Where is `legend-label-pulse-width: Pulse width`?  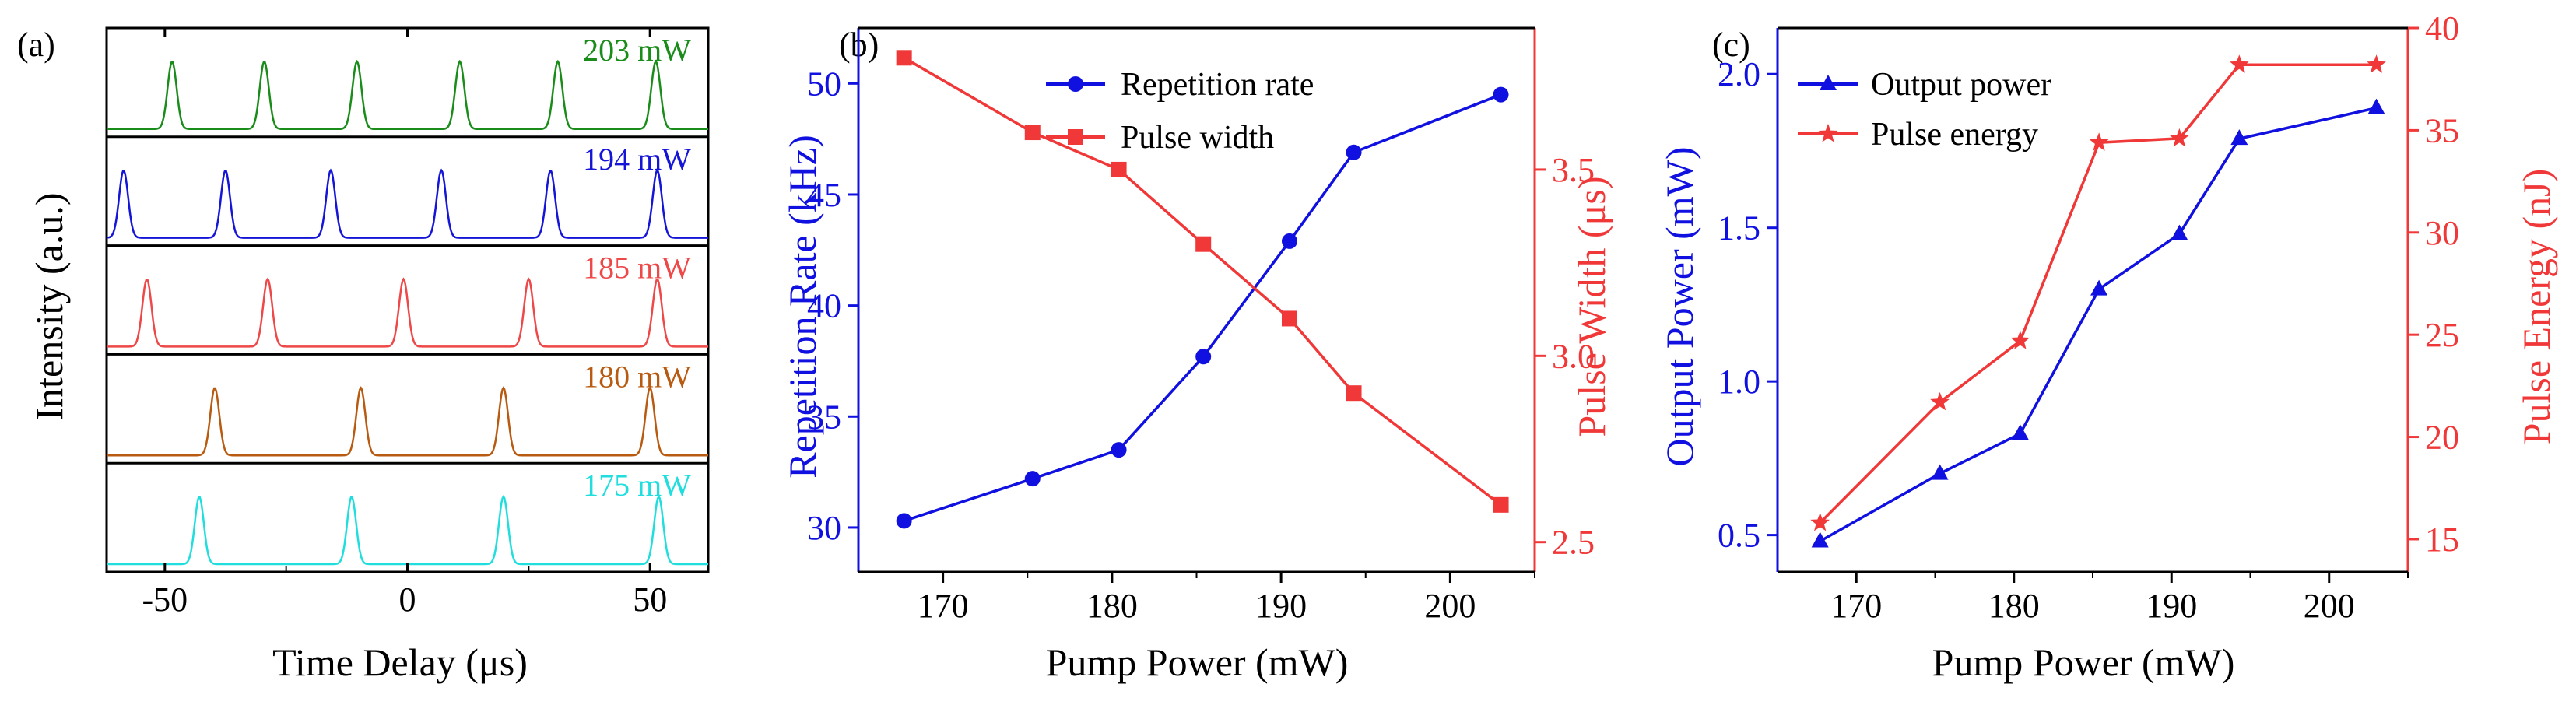
legend-label-pulse-width: Pulse width is located at coordinates (1198, 138).